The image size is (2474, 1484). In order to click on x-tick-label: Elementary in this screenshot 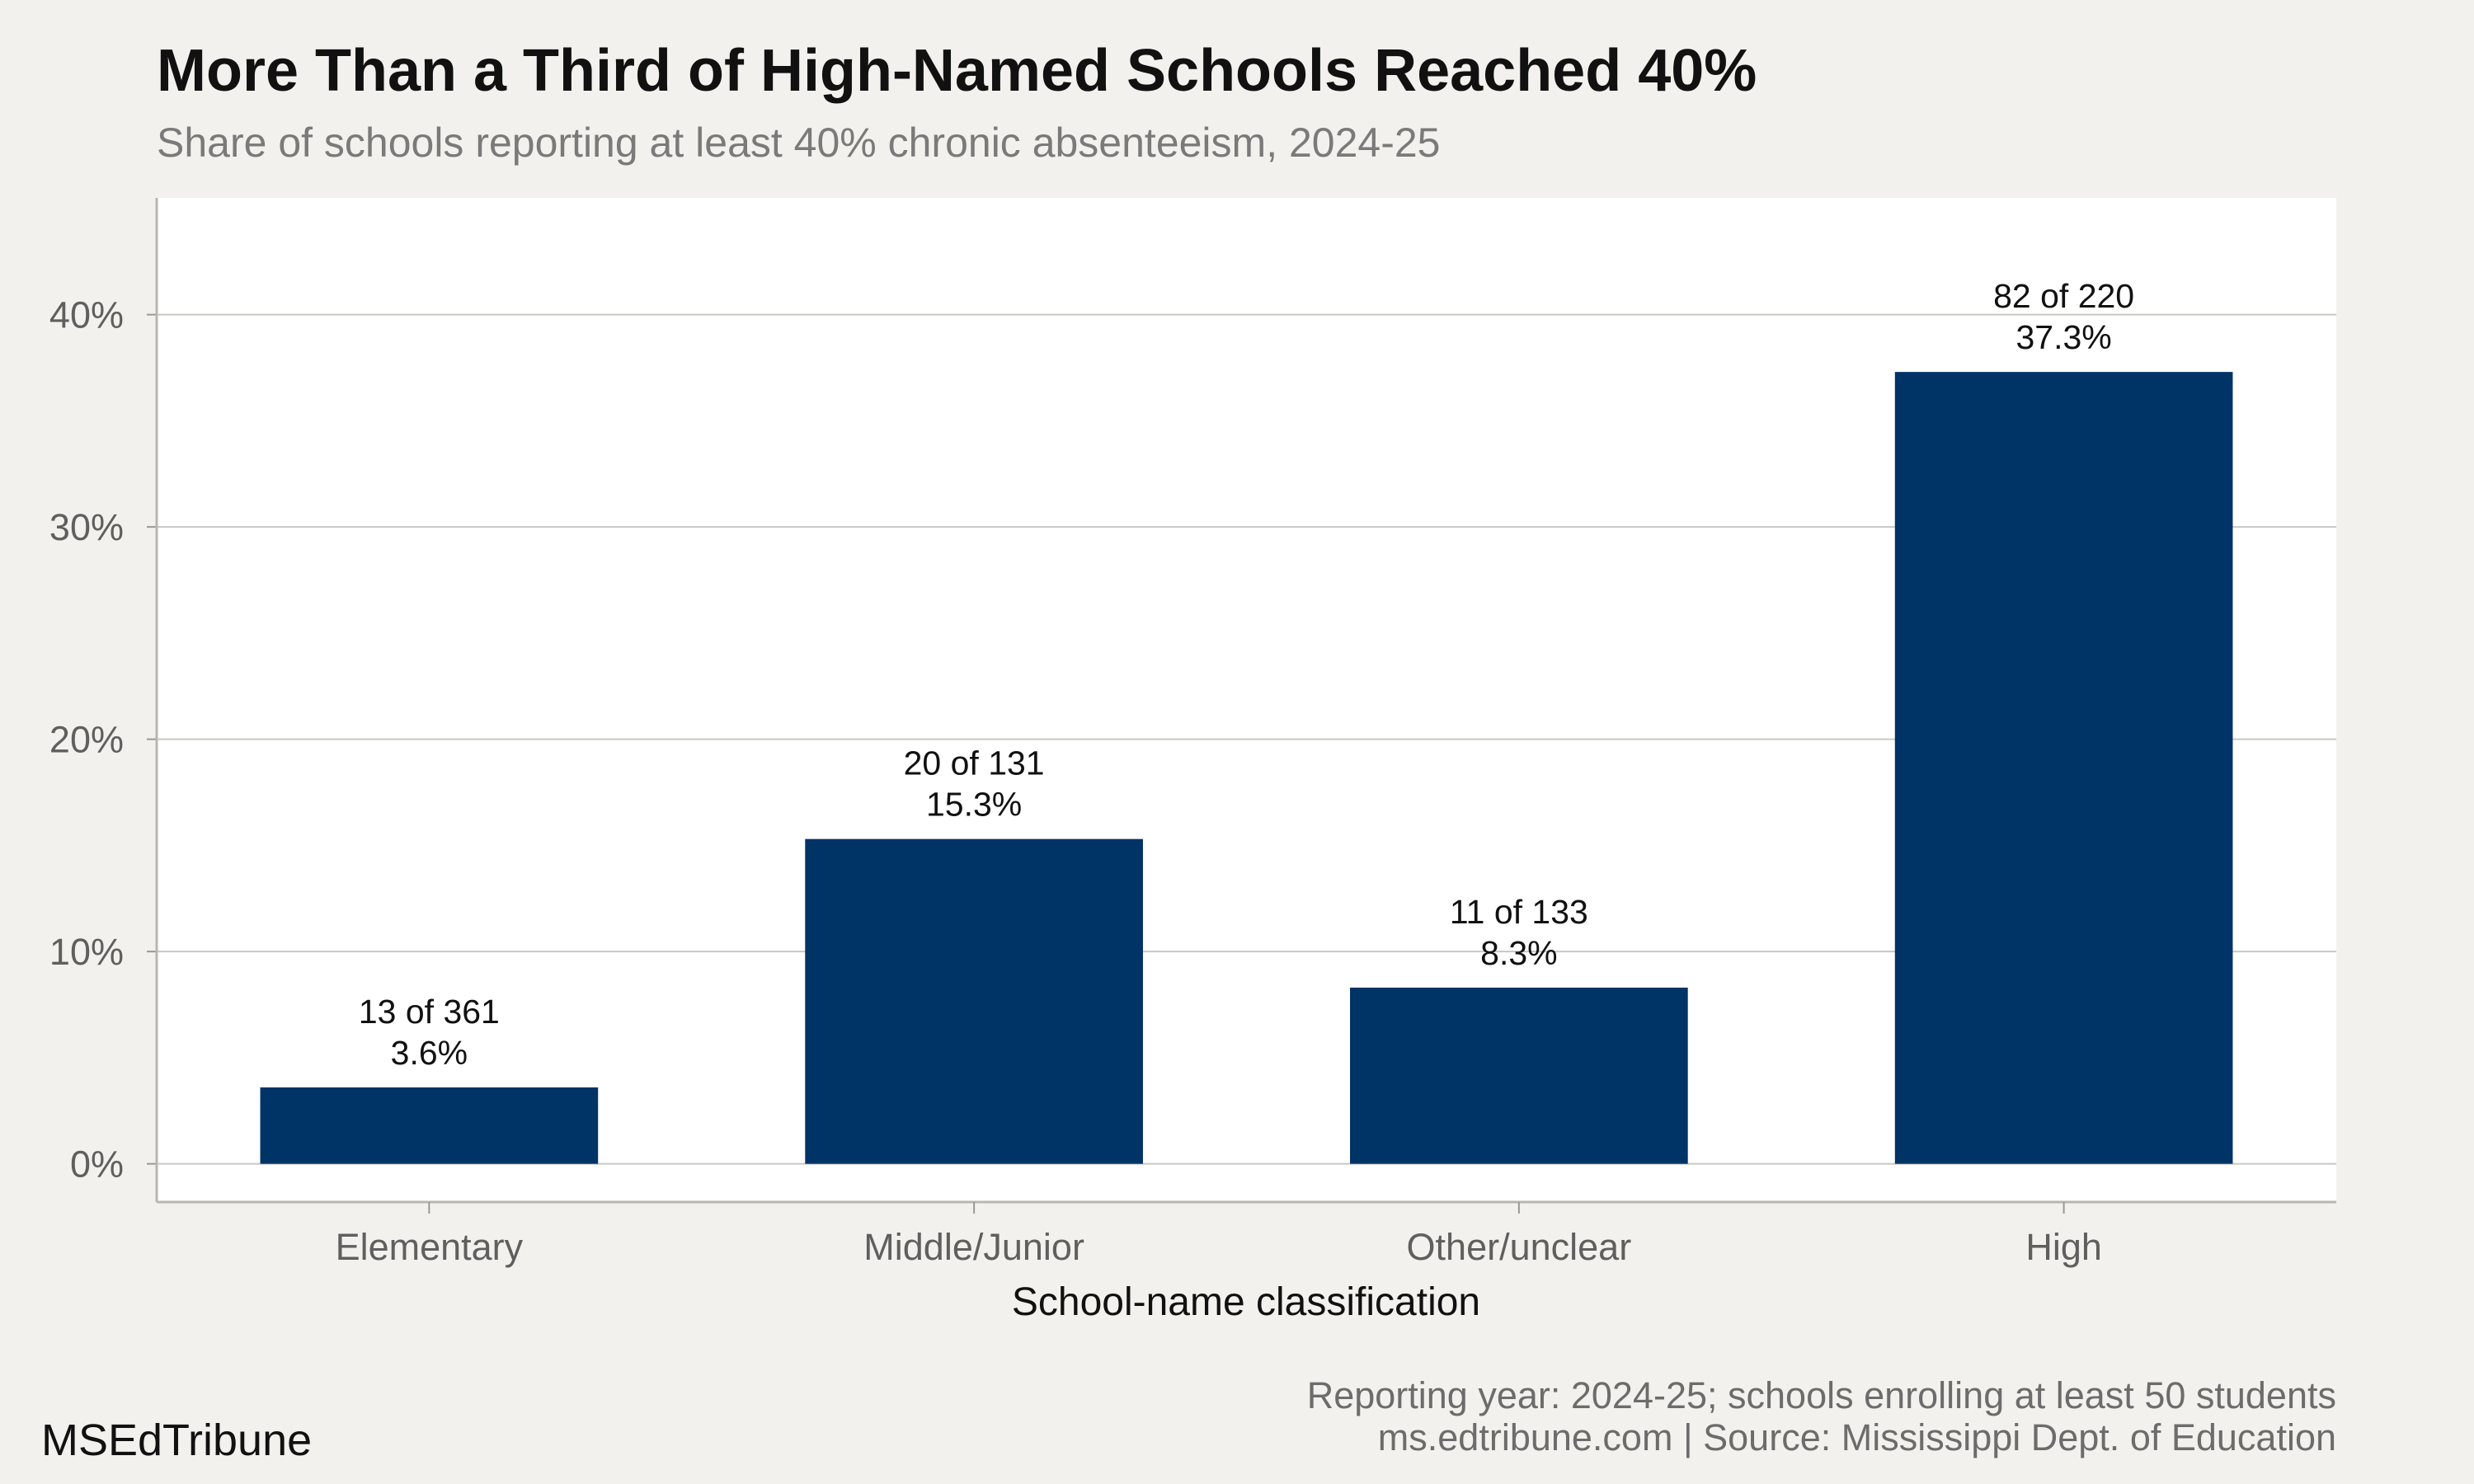, I will do `click(430, 1247)`.